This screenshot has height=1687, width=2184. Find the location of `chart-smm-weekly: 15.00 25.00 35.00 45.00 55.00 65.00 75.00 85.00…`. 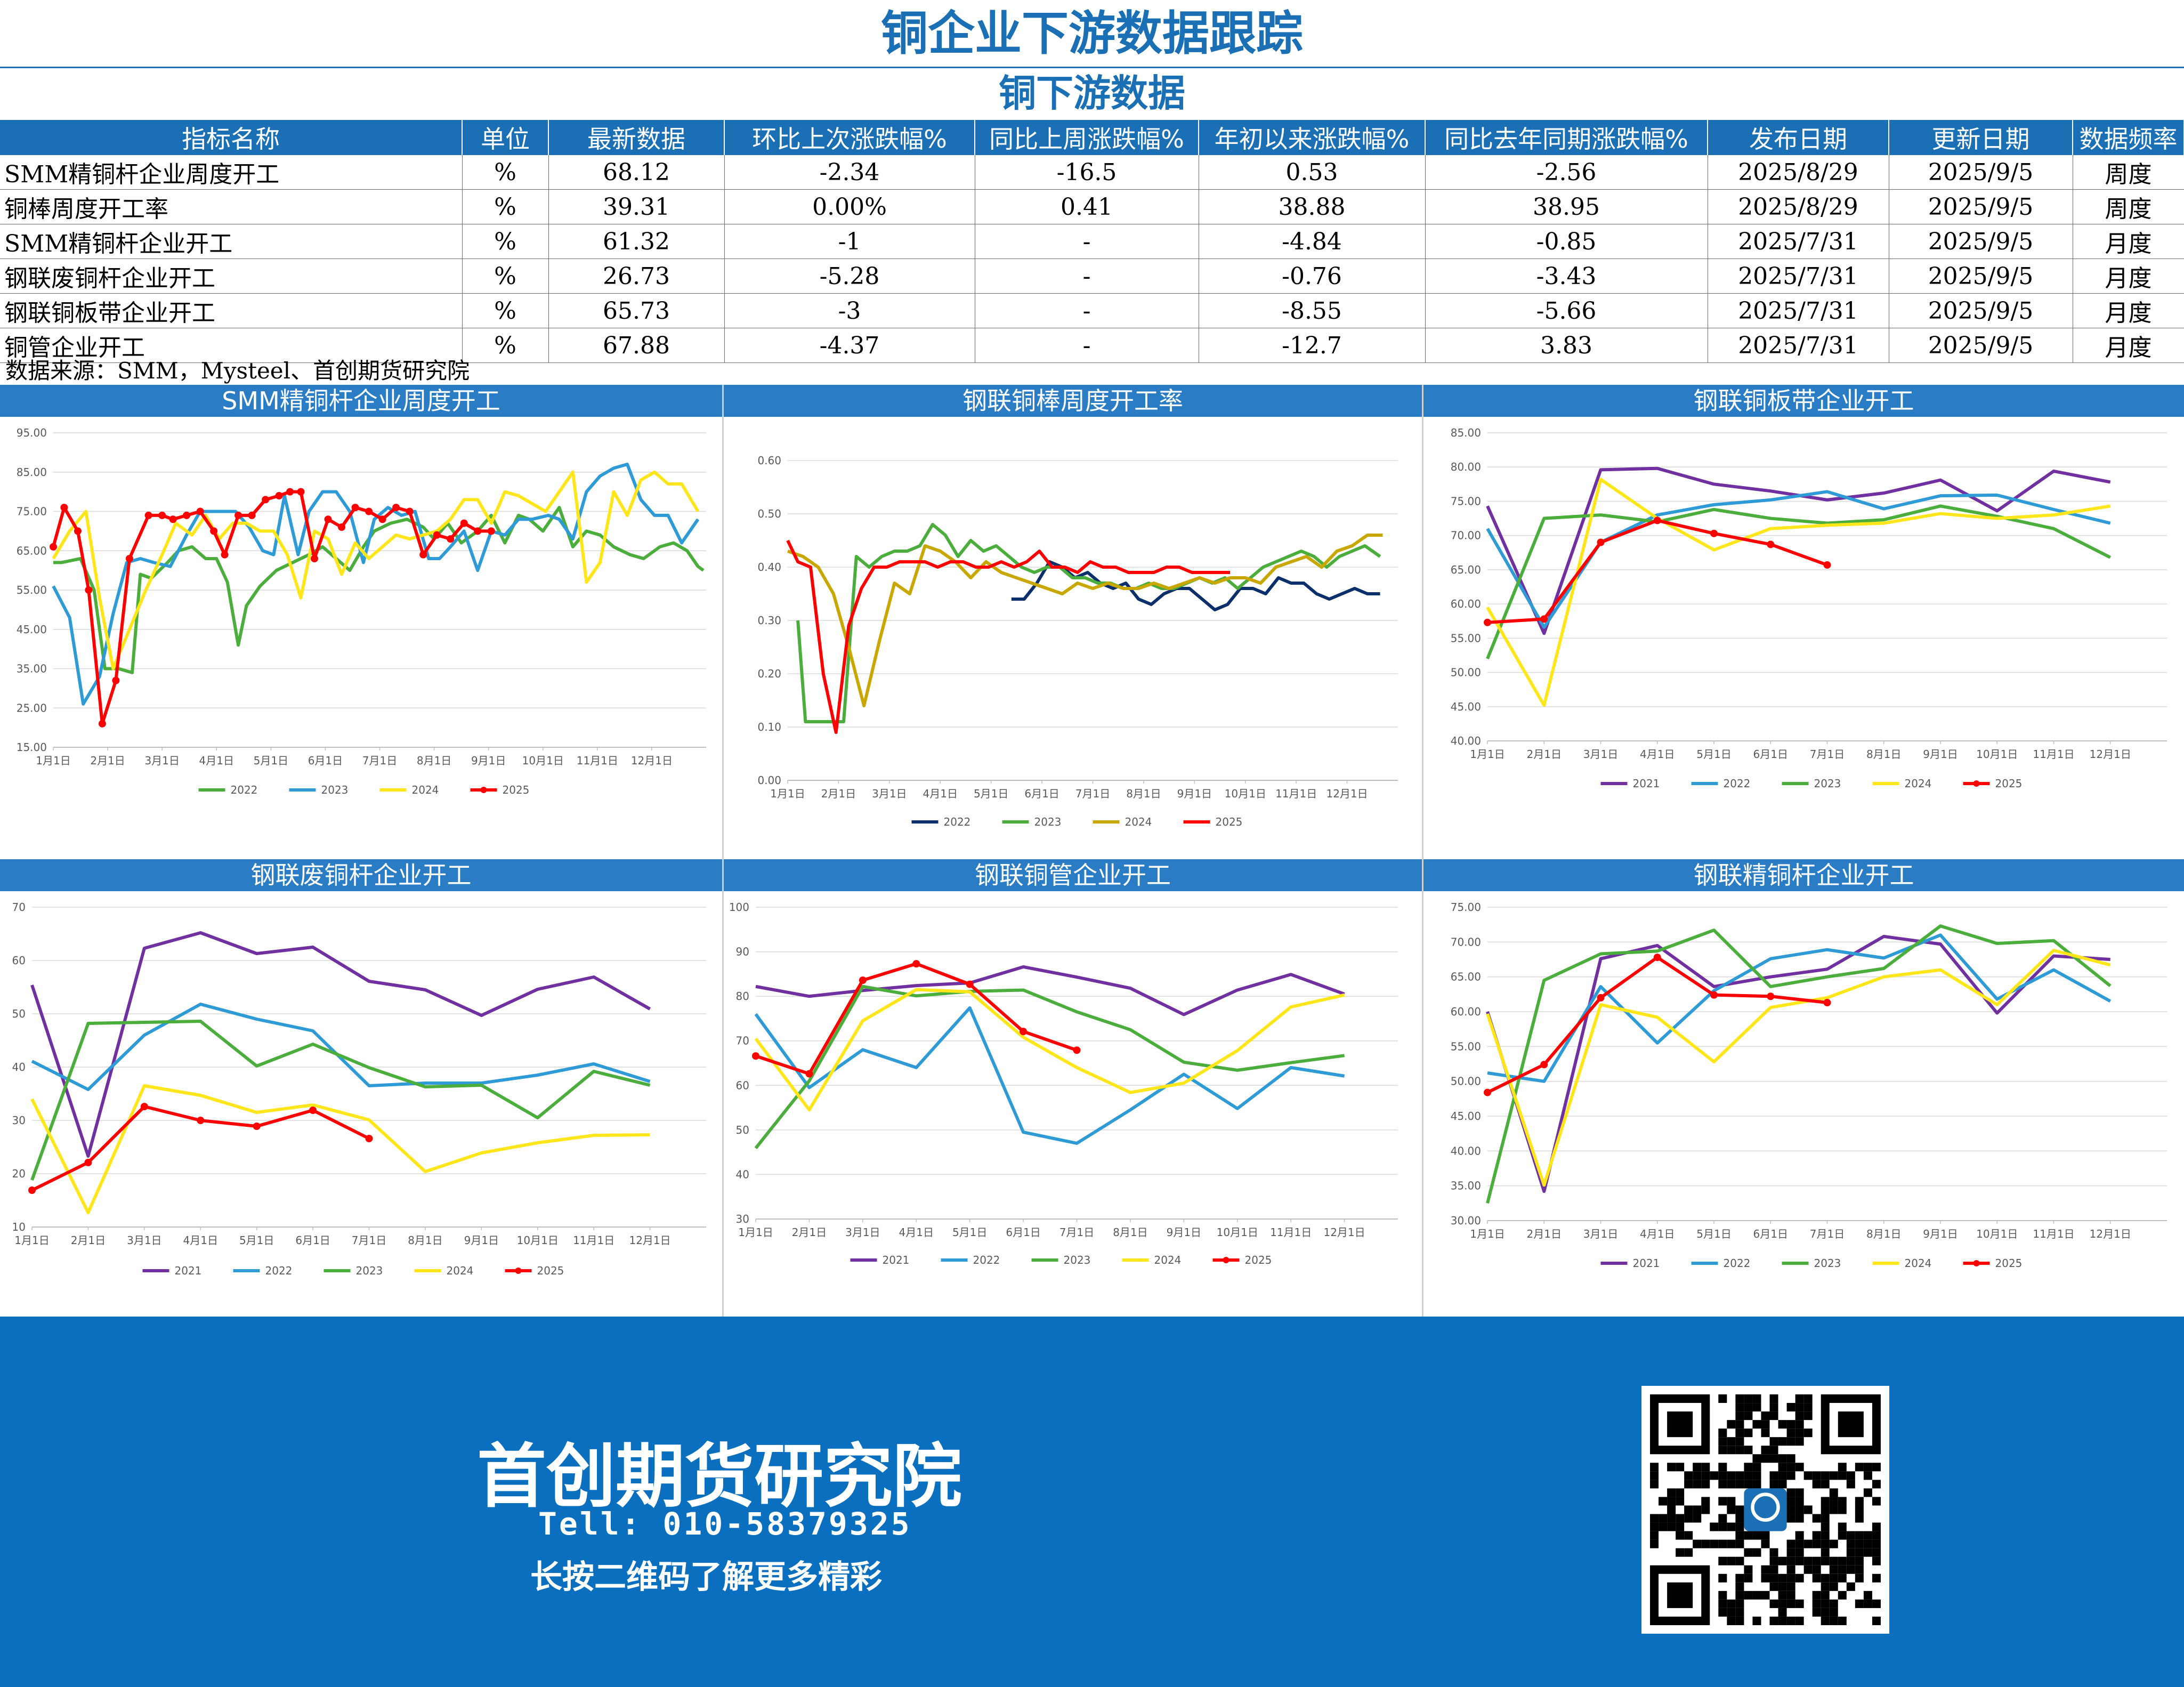

chart-smm-weekly: 15.00 25.00 35.00 45.00 55.00 65.00 75.00 85.00… is located at coordinates (362, 611).